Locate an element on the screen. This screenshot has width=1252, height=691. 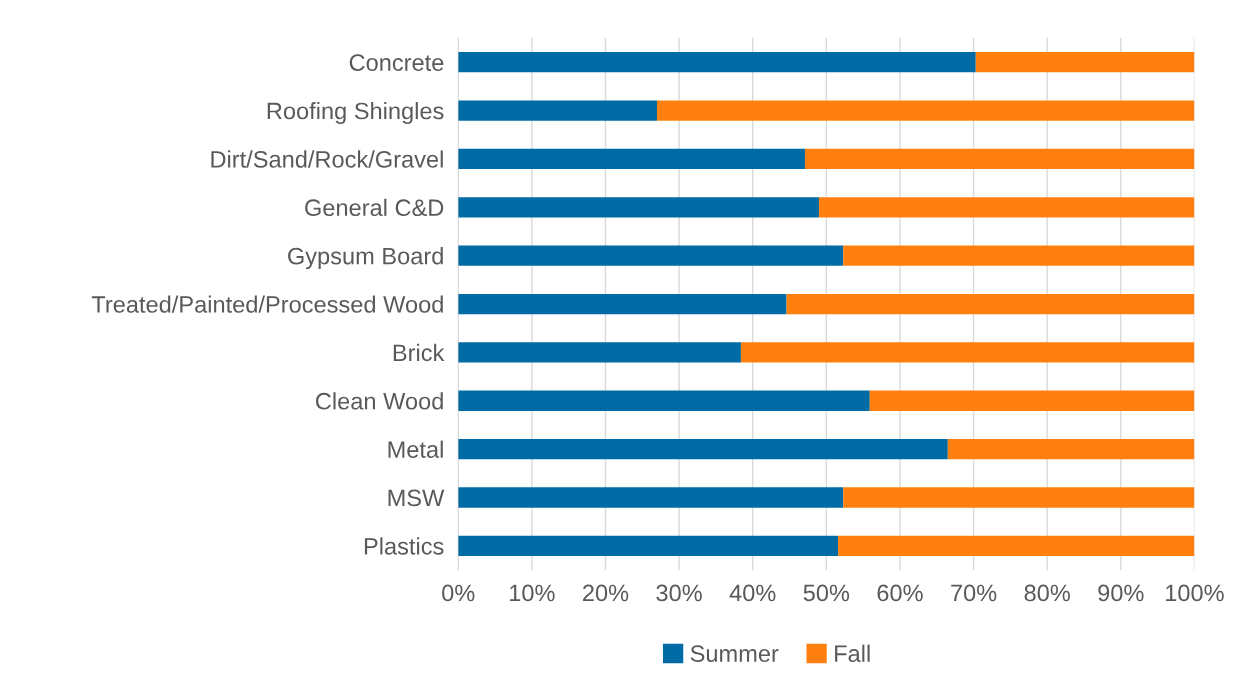
legend-label: Fall is located at coordinates (852, 653).